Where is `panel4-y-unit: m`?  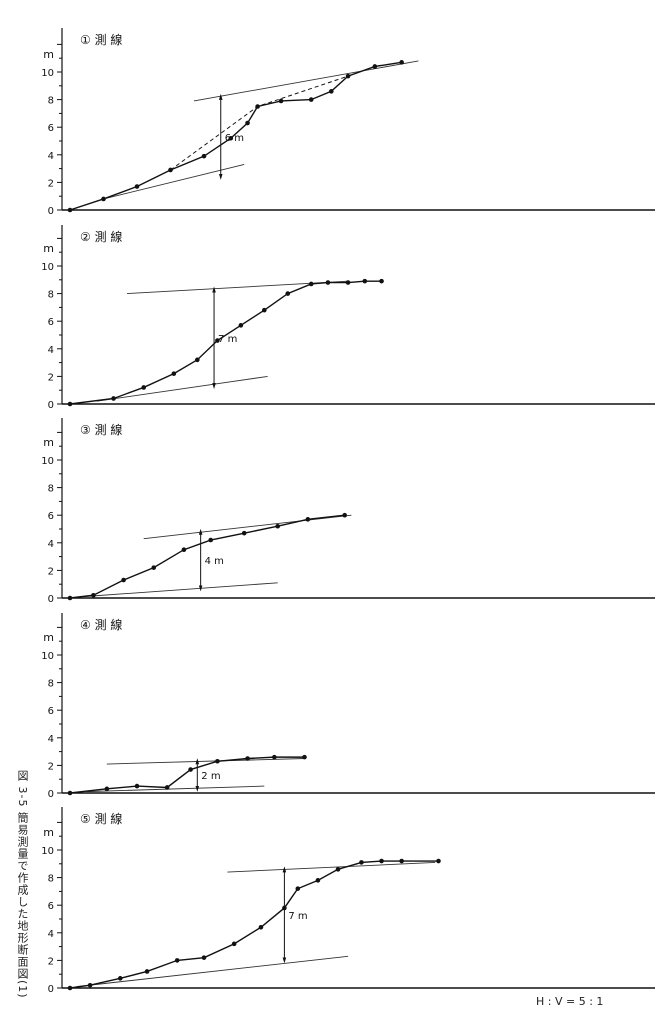 panel4-y-unit: m is located at coordinates (48, 637).